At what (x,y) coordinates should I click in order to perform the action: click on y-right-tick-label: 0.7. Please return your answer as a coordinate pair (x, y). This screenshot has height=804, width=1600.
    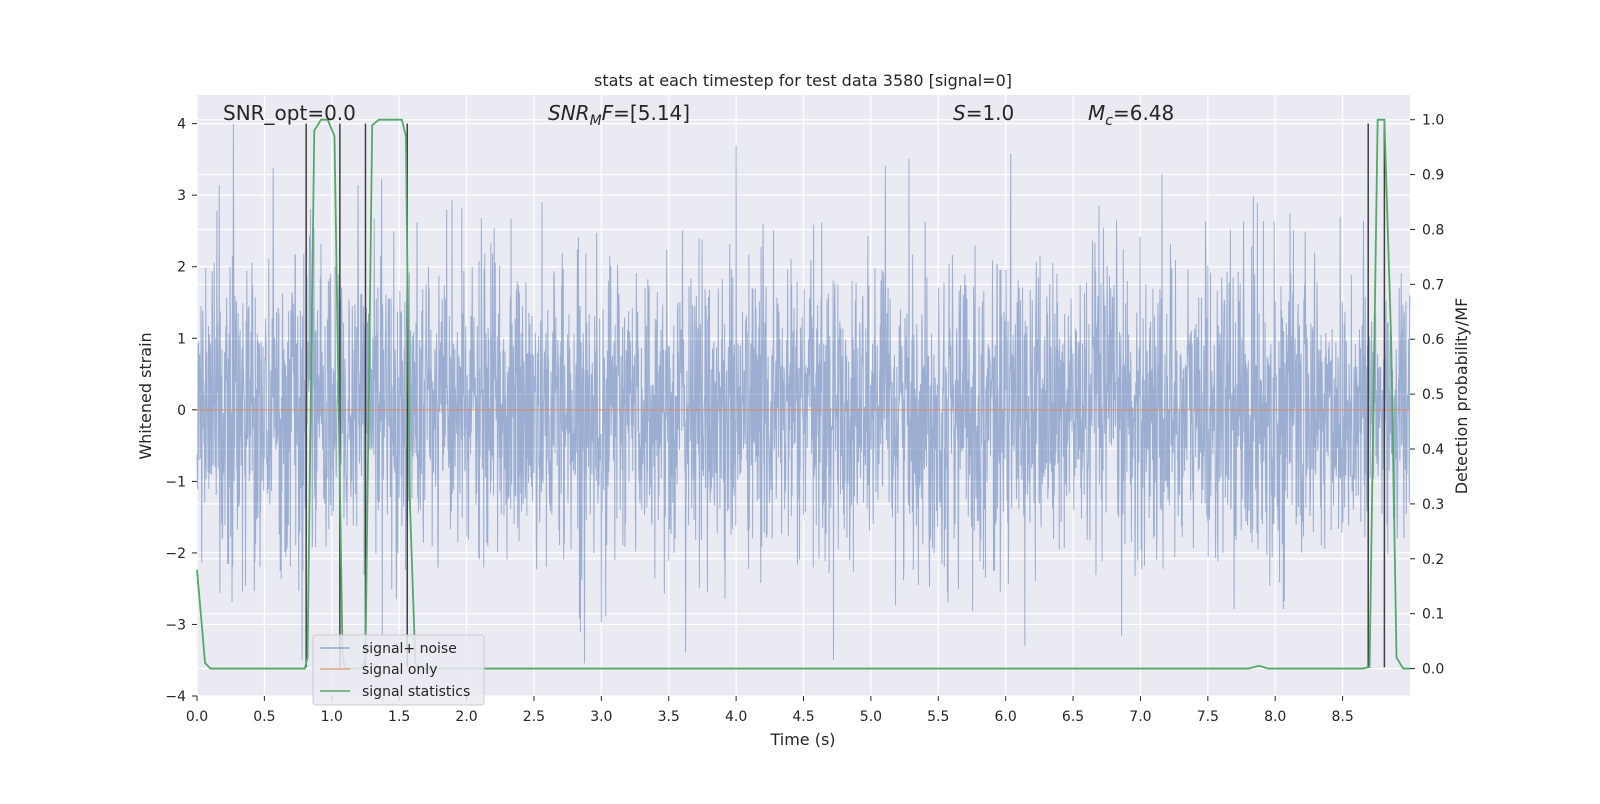
    Looking at the image, I should click on (1433, 285).